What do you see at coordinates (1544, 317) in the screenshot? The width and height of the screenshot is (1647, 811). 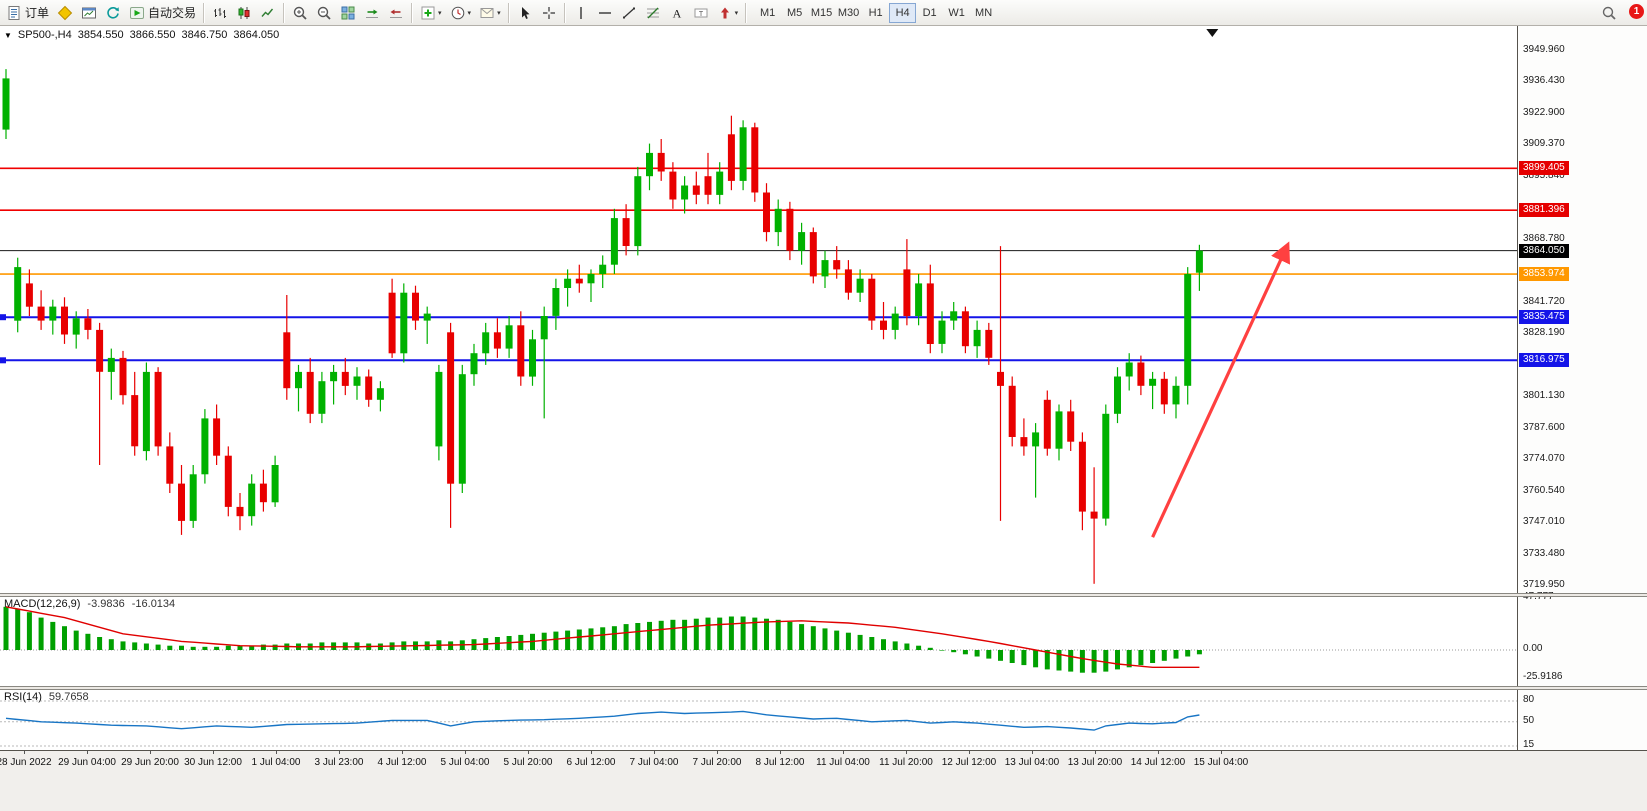 I see `price-badge: 3835.475` at bounding box center [1544, 317].